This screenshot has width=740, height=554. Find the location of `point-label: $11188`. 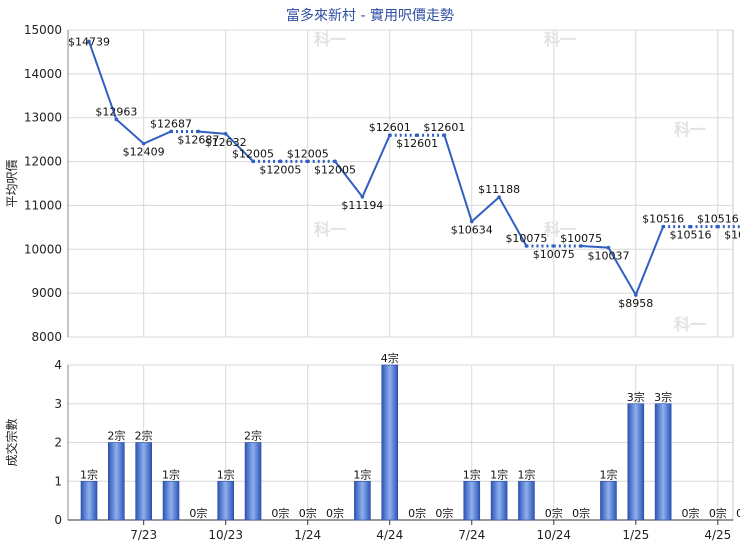

point-label: $11188 is located at coordinates (499, 189).